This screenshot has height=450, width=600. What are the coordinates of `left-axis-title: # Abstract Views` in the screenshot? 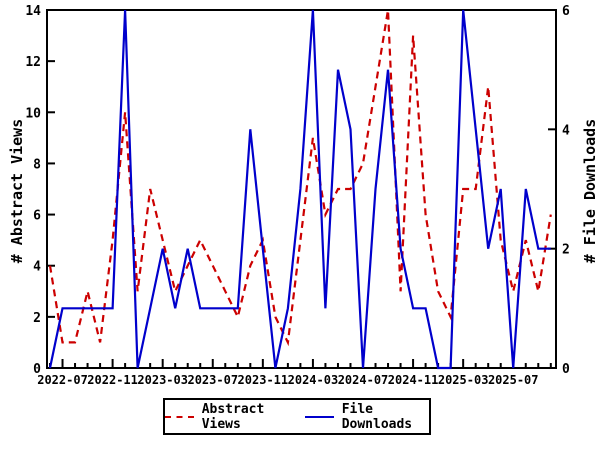 It's located at (17, 191).